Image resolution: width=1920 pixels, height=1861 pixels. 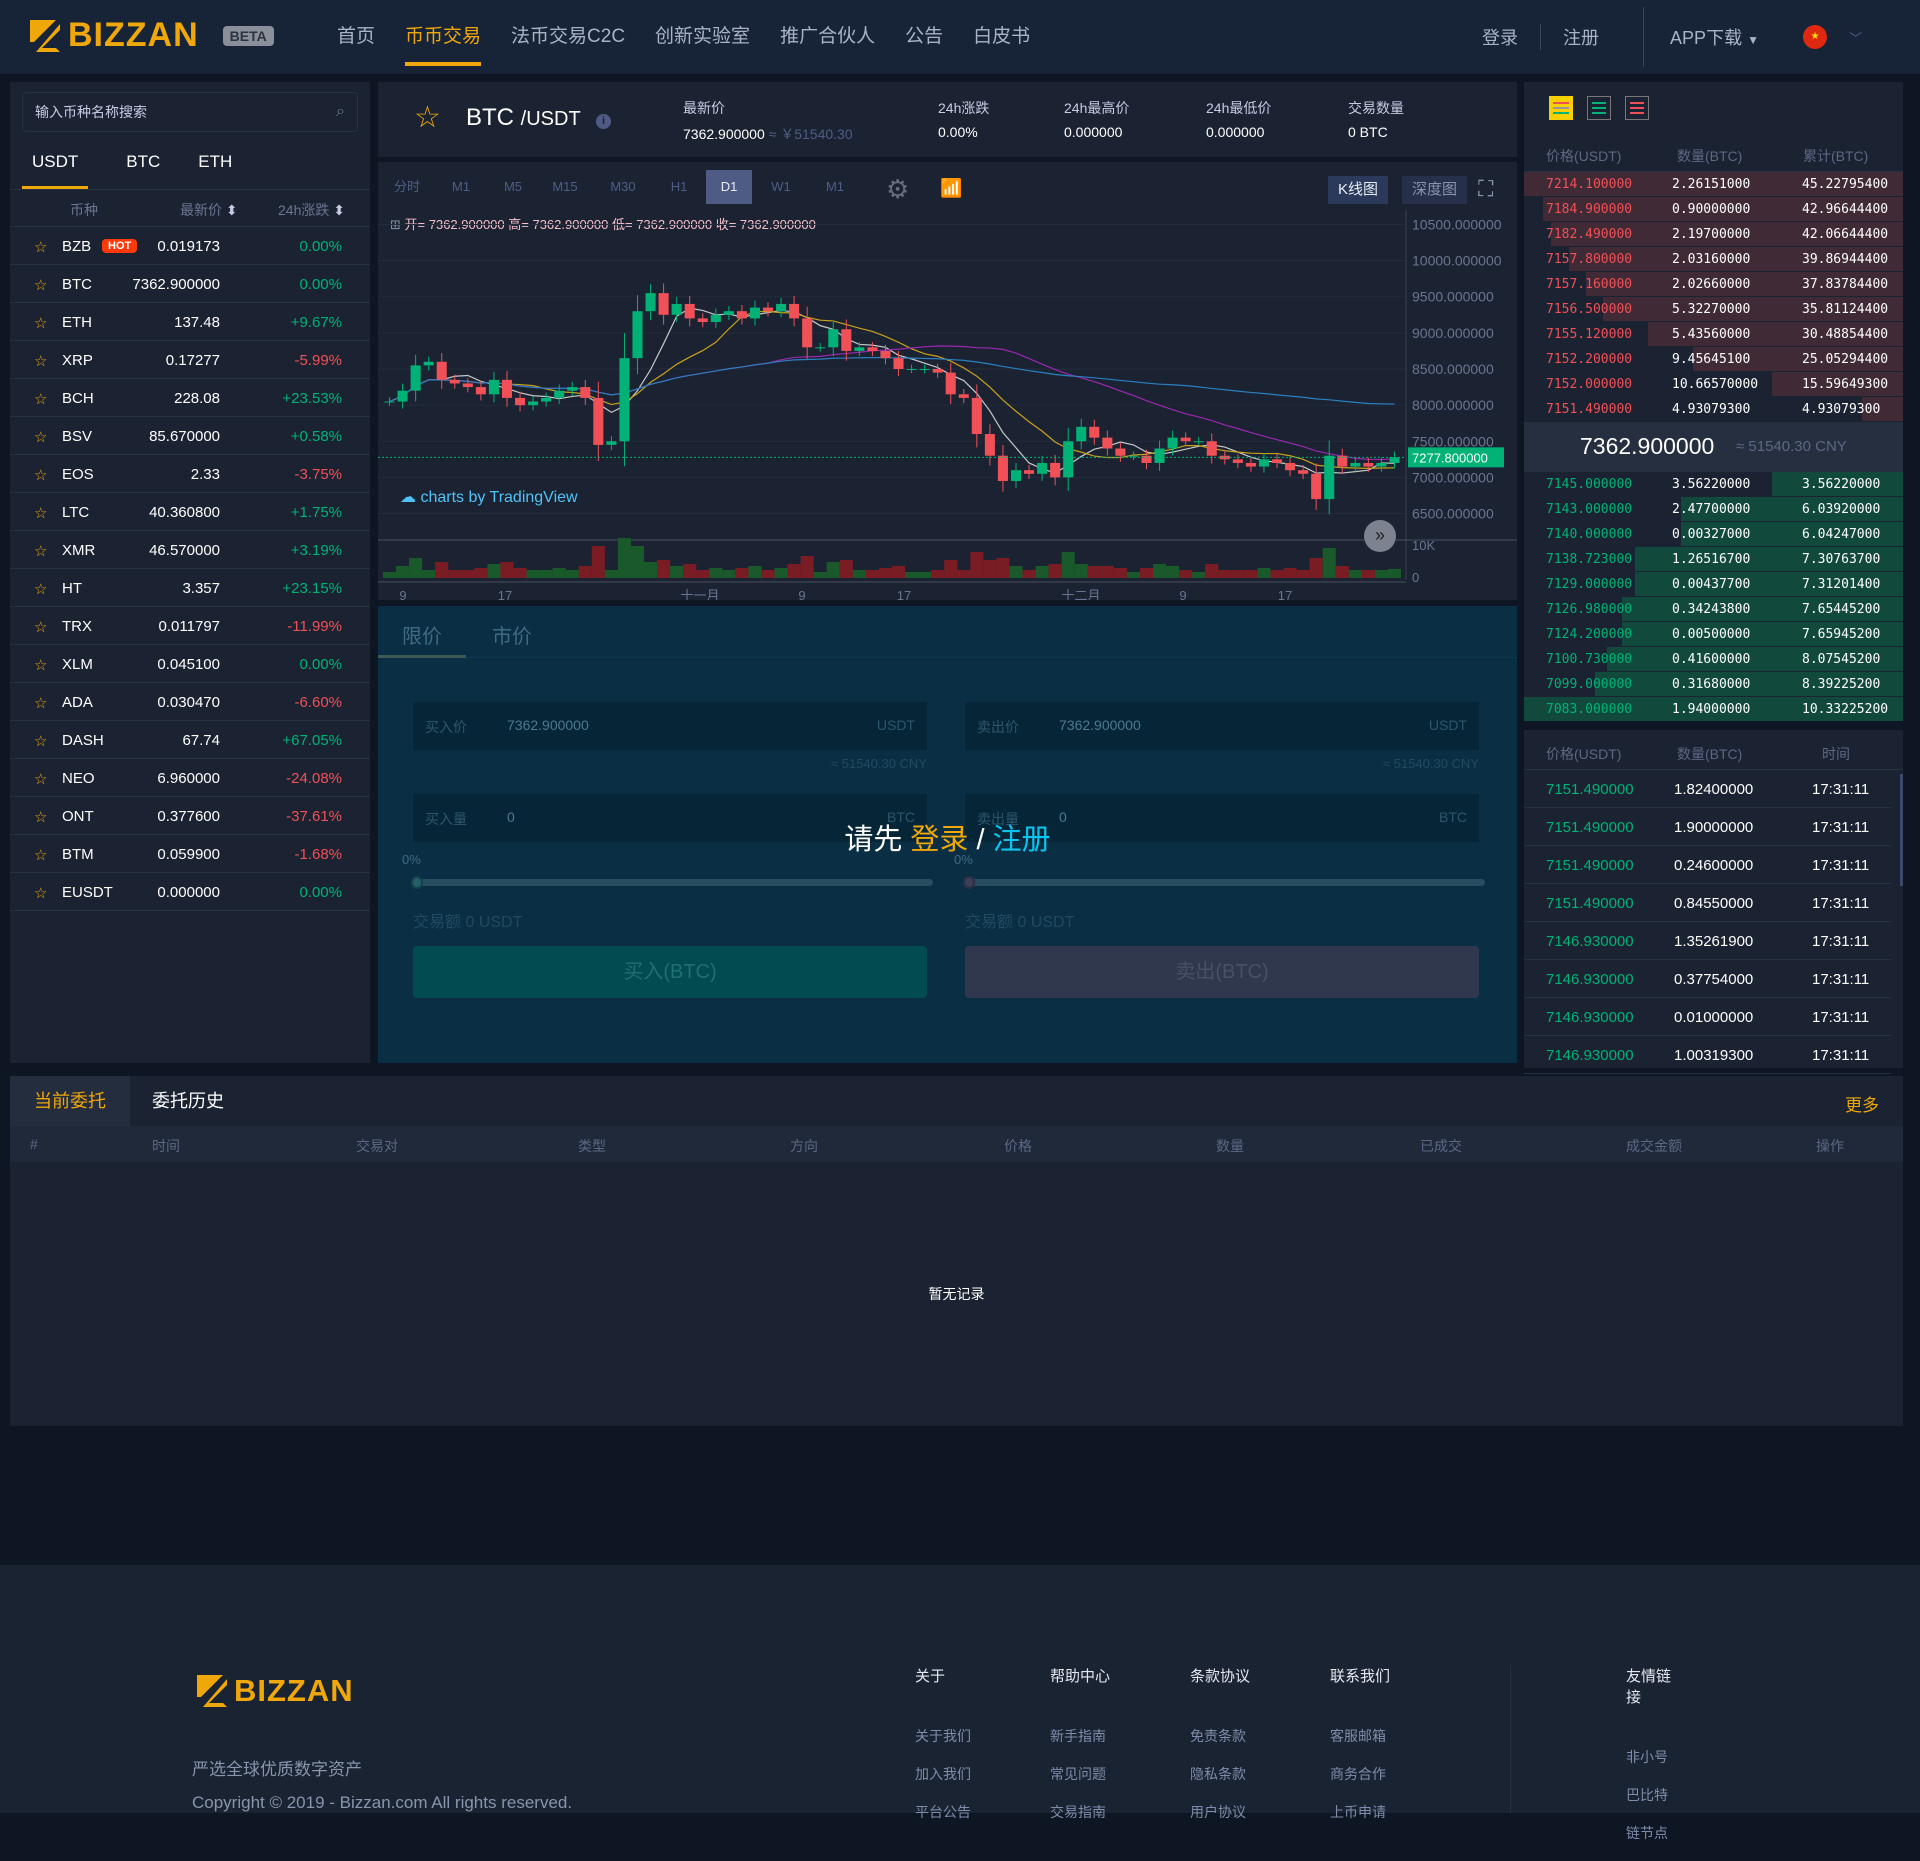 I want to click on timeframe-3: M15, so click(x=565, y=186).